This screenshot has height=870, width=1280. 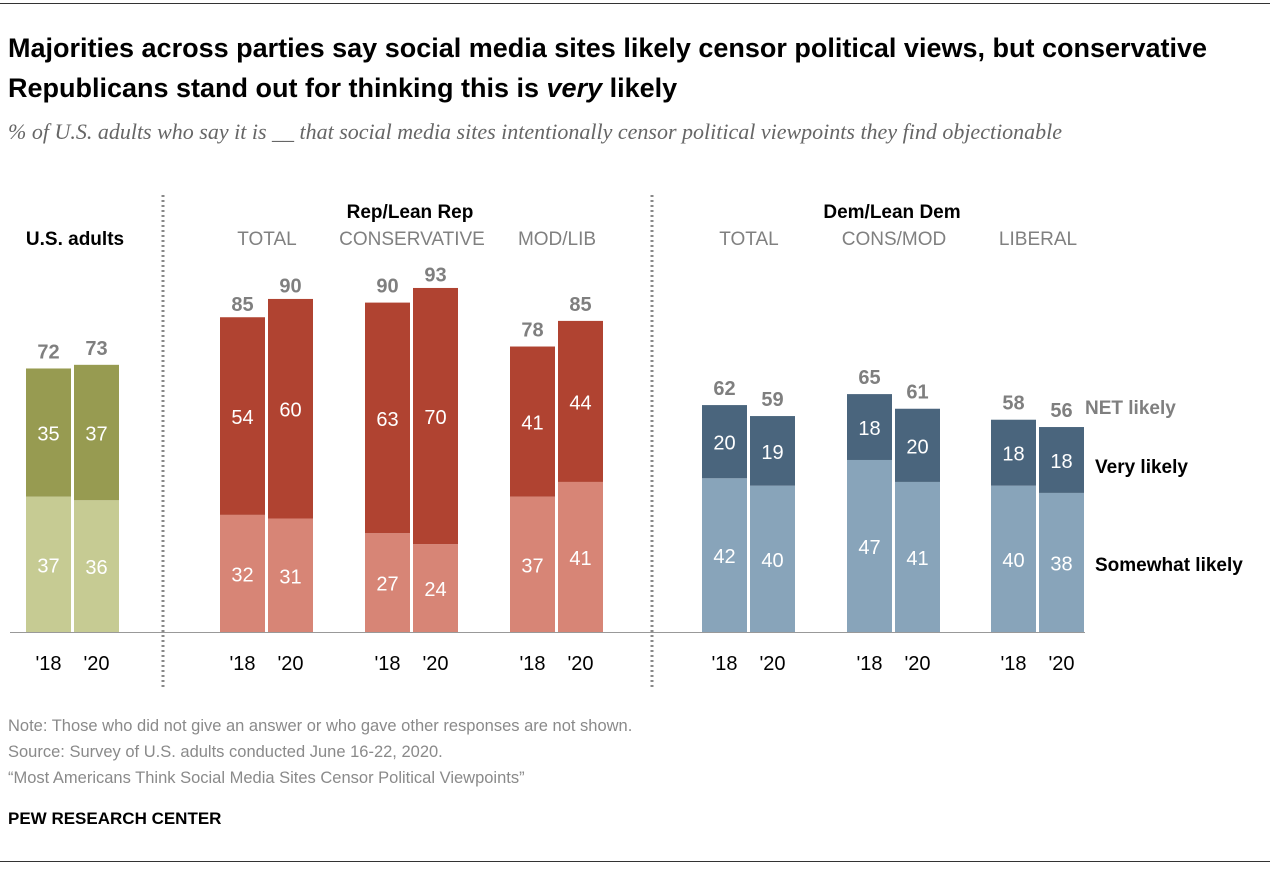 I want to click on title-emphasis: very, so click(x=574, y=88).